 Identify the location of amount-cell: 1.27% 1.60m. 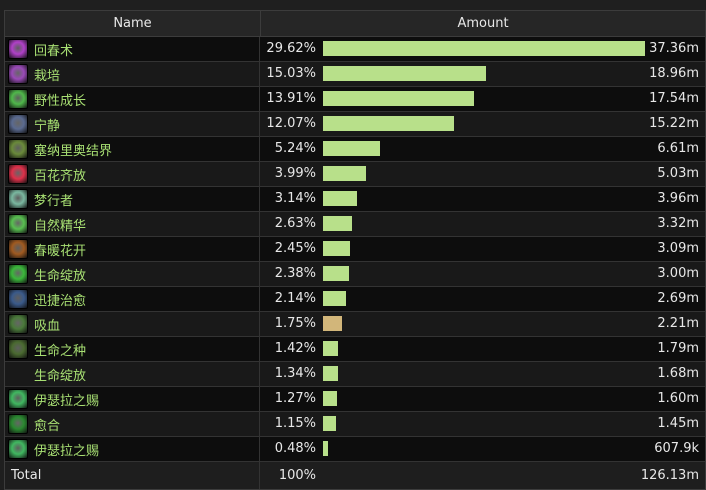
(482, 399).